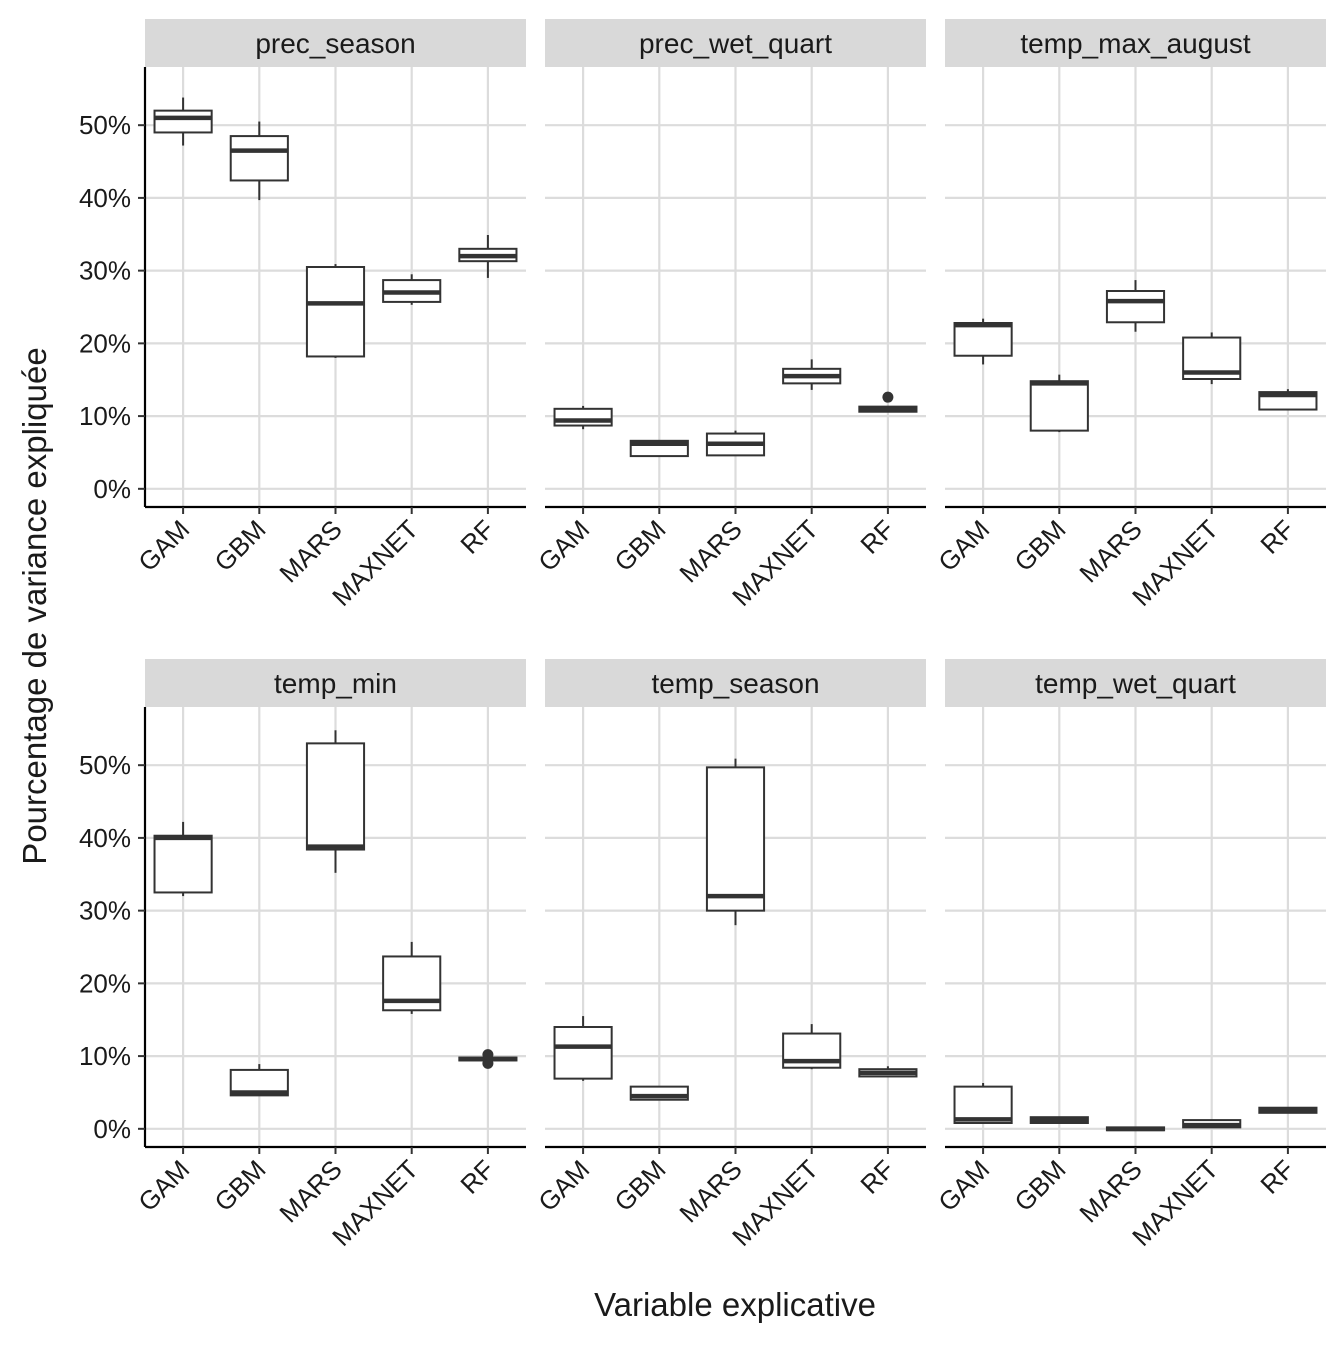 This screenshot has width=1344, height=1349. I want to click on panel-title: temp_wet_quart, so click(1135, 683).